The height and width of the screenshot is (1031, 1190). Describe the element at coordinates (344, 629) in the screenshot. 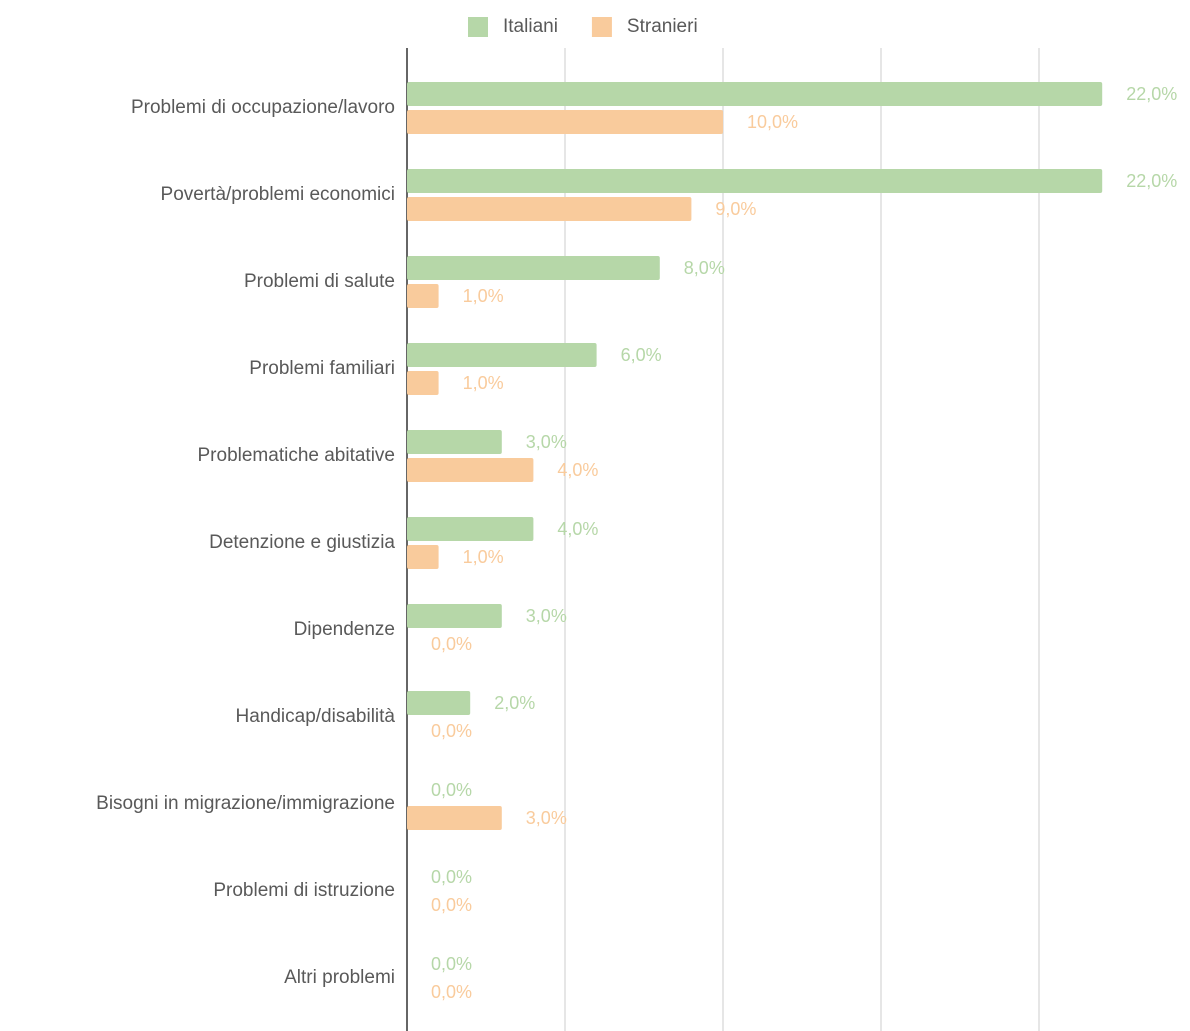

I see `category-label: Dipendenze` at that location.